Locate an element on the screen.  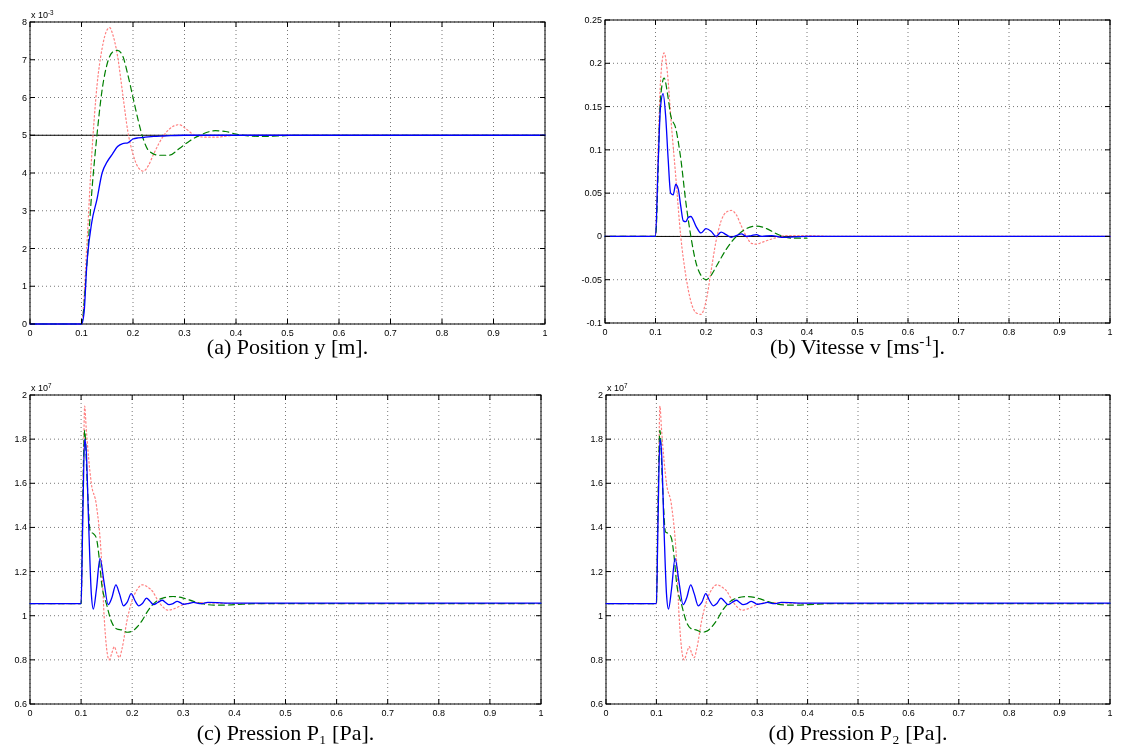
y-tick-label: 3 is located at coordinates (24, 210).